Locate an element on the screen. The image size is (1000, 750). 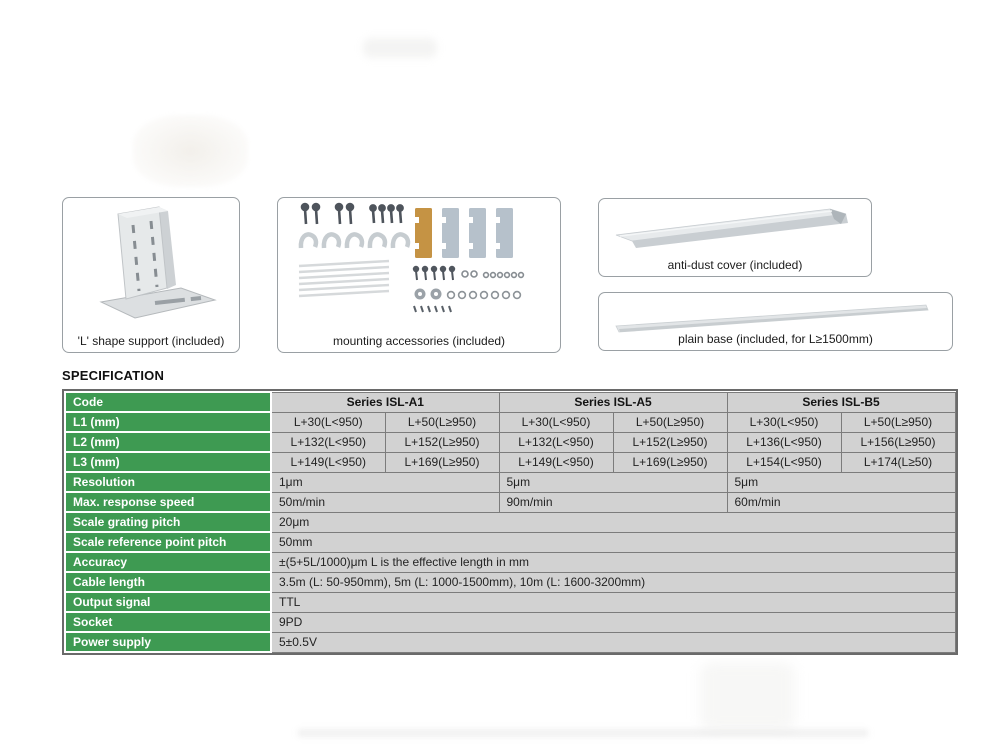
row-label-cable-length: Cable length is located at coordinates (168, 582).